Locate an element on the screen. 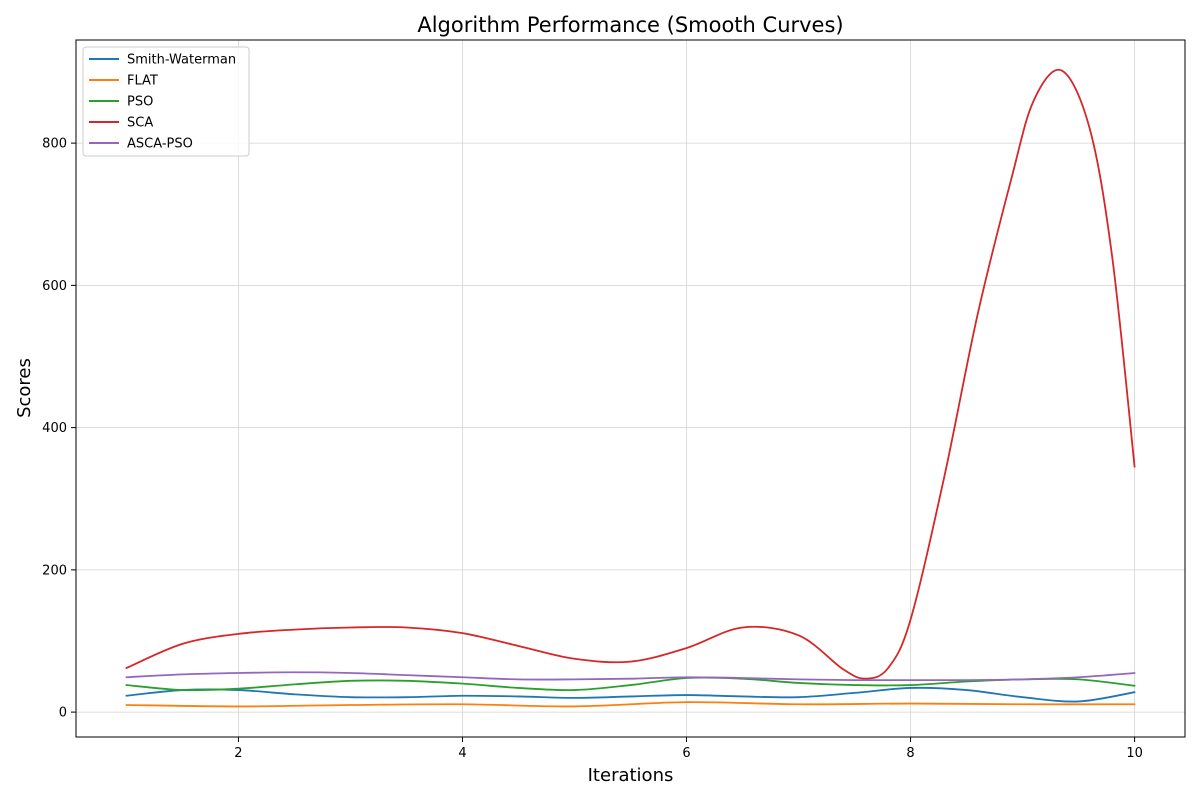 This screenshot has height=800, width=1200. y-axis-ticks: 0 200 400 600 800 is located at coordinates (59, 429).